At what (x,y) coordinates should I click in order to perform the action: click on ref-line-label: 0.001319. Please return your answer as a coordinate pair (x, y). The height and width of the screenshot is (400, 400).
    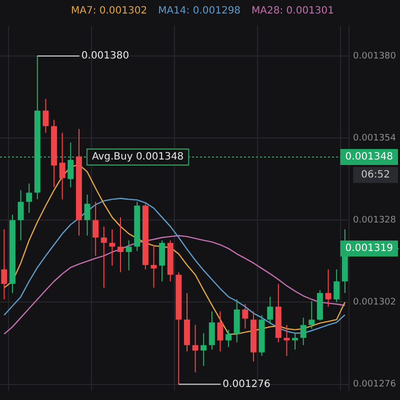
    Looking at the image, I should click on (369, 248).